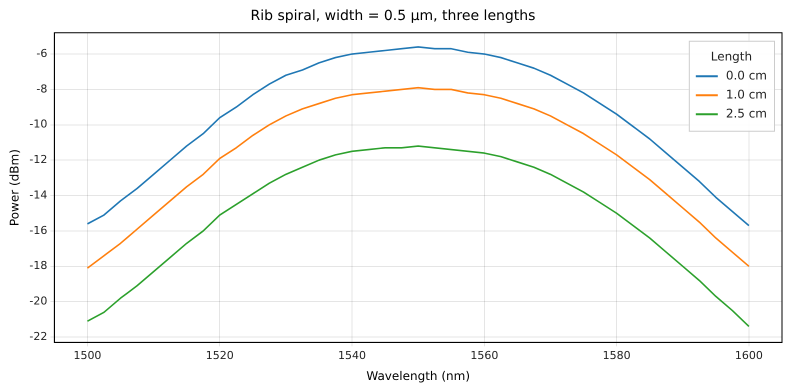 The height and width of the screenshot is (390, 790). I want to click on y-tick-label: -20, so click(38, 301).